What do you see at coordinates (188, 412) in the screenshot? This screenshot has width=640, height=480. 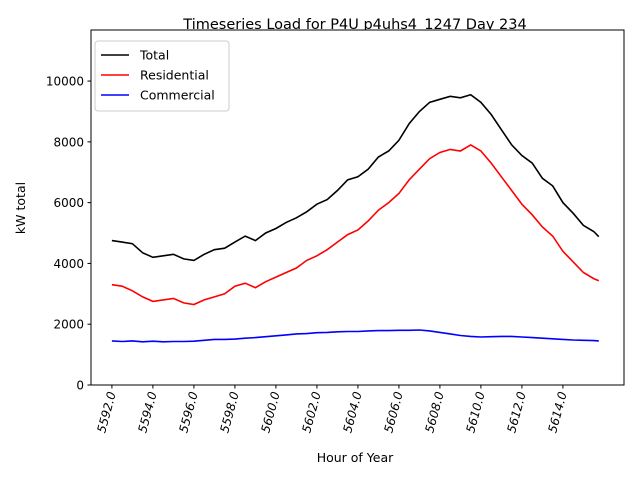 I see `x-tick-label: 5596.0` at bounding box center [188, 412].